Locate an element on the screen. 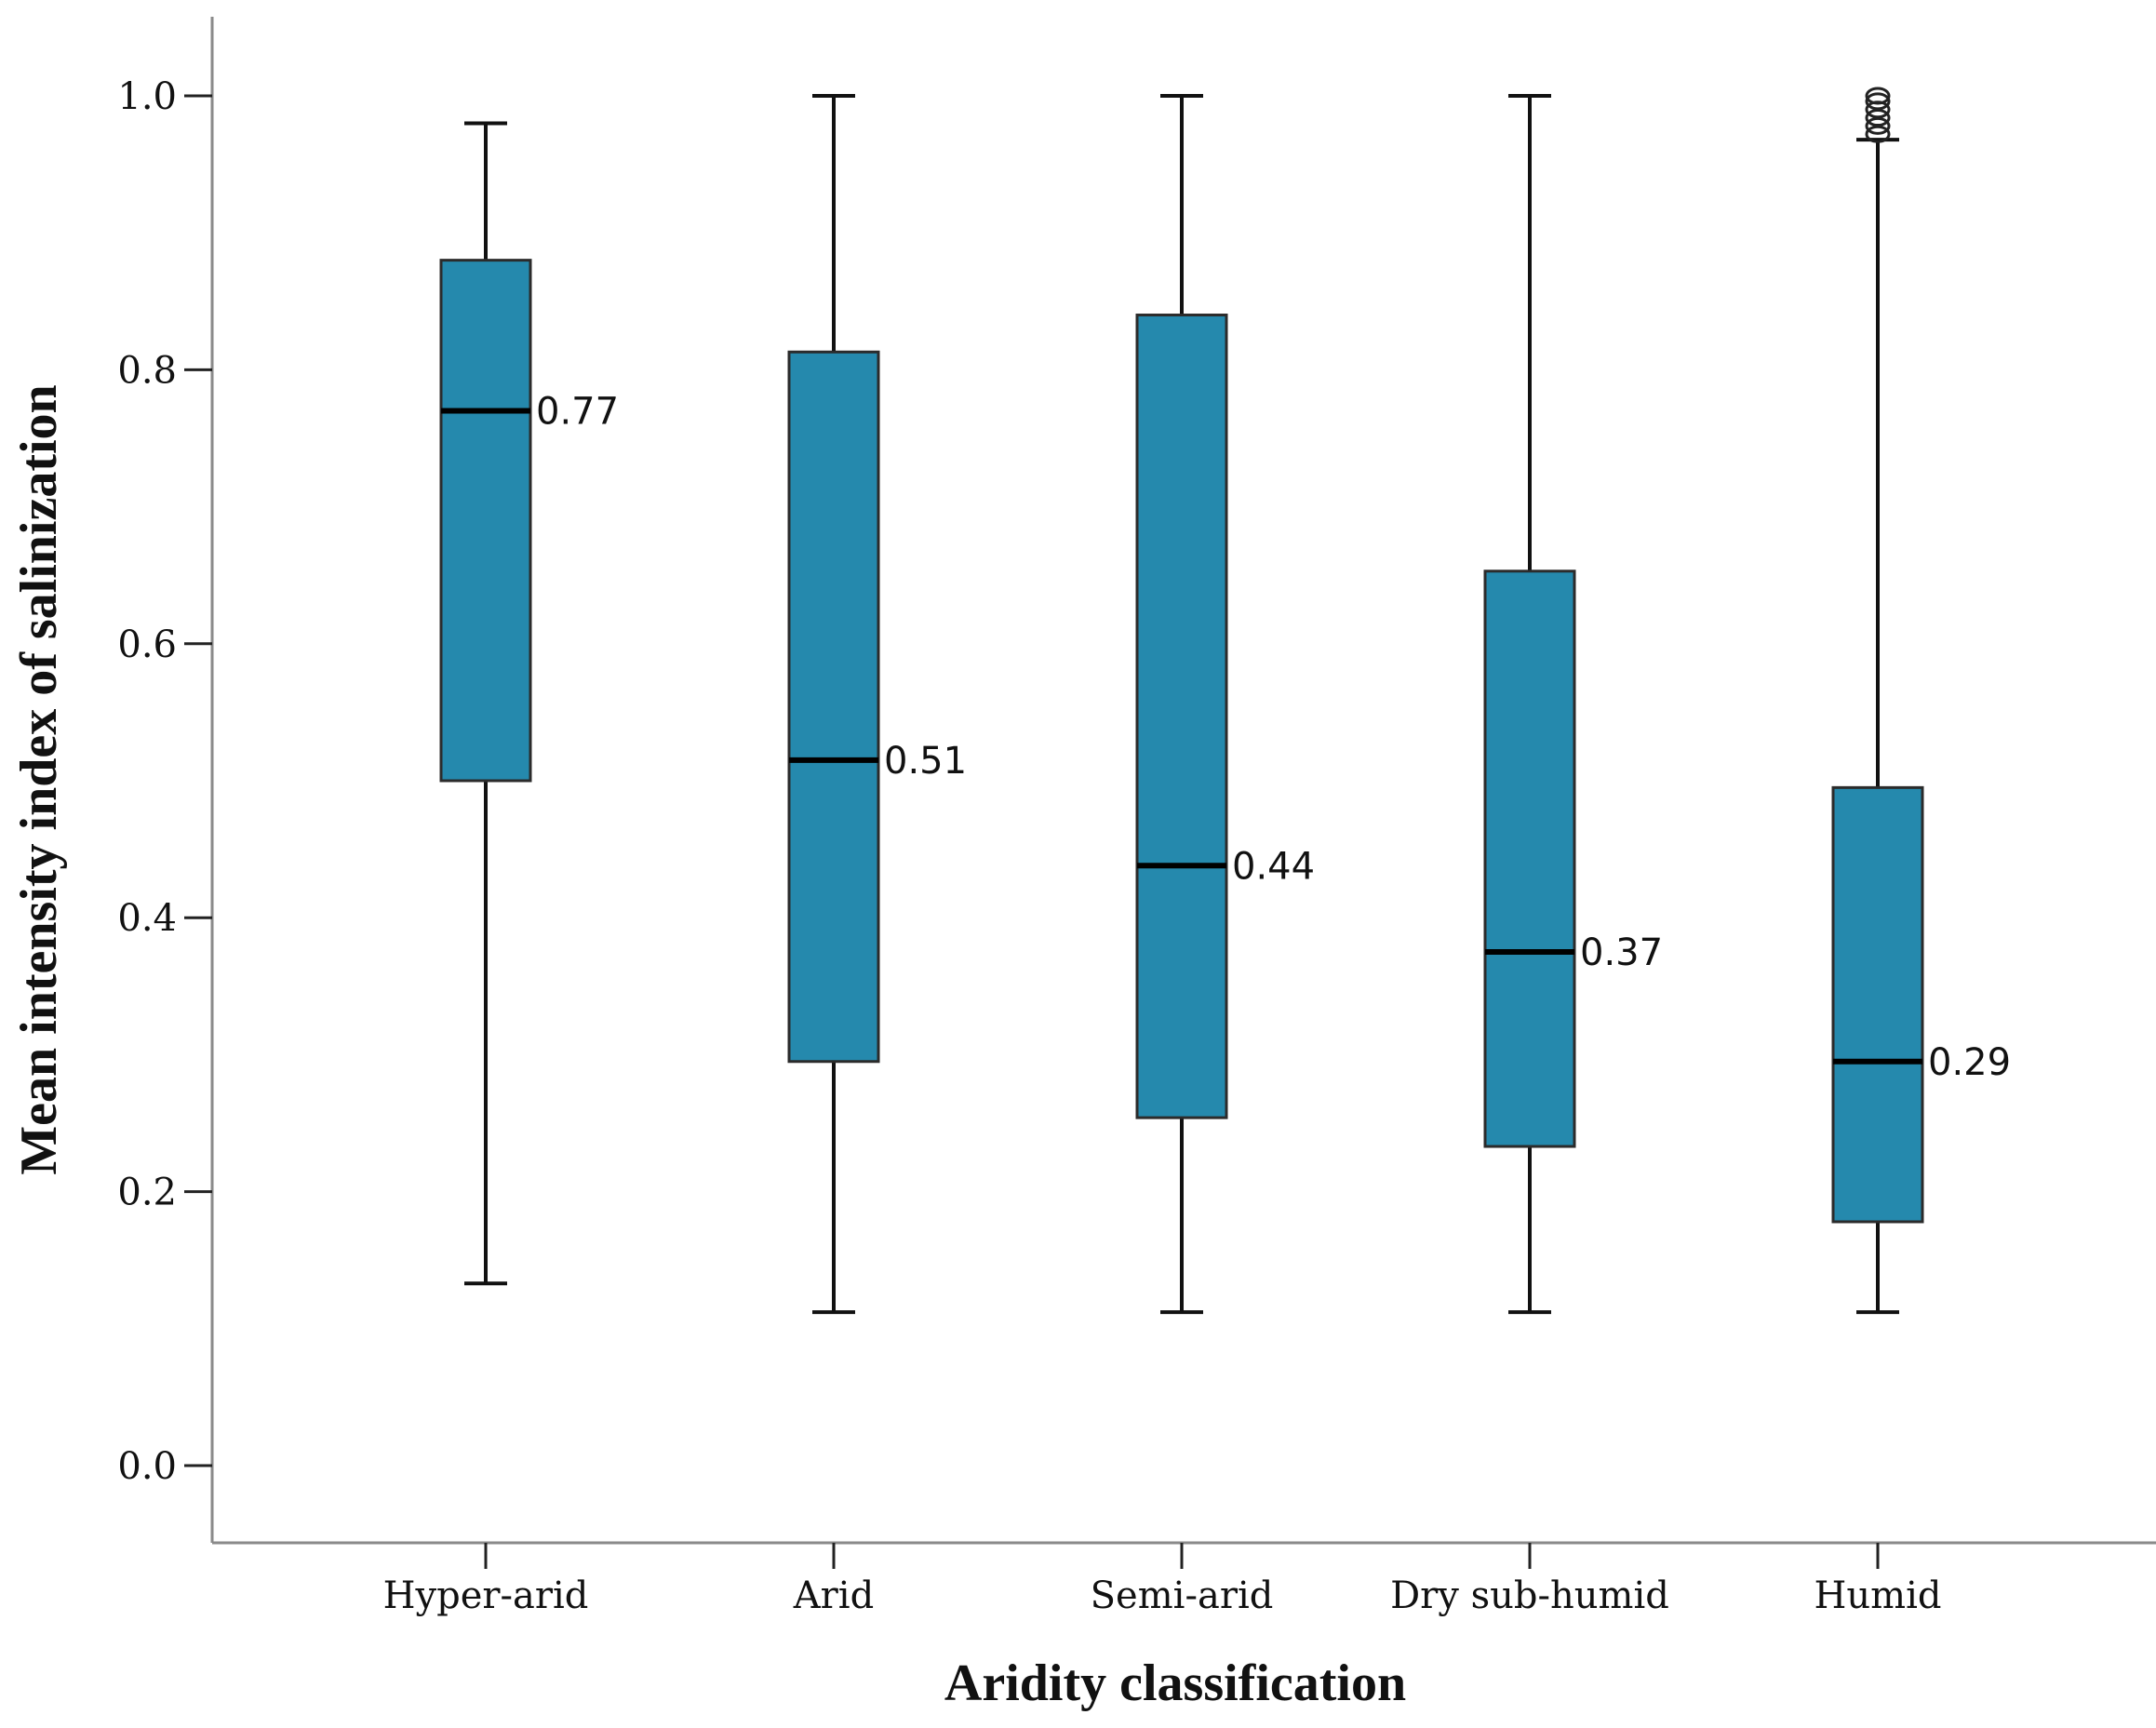  median-value-label: 0.29 is located at coordinates (1970, 1062).